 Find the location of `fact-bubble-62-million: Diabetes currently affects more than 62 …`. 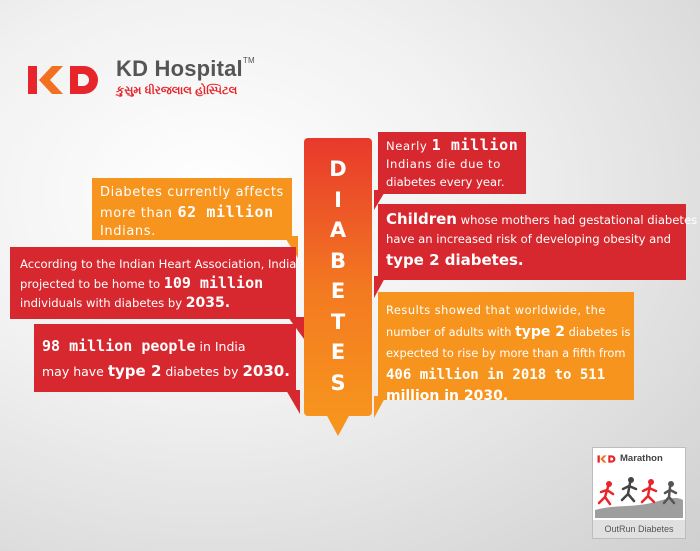

fact-bubble-62-million: Diabetes currently affects more than 62 … is located at coordinates (195, 218).